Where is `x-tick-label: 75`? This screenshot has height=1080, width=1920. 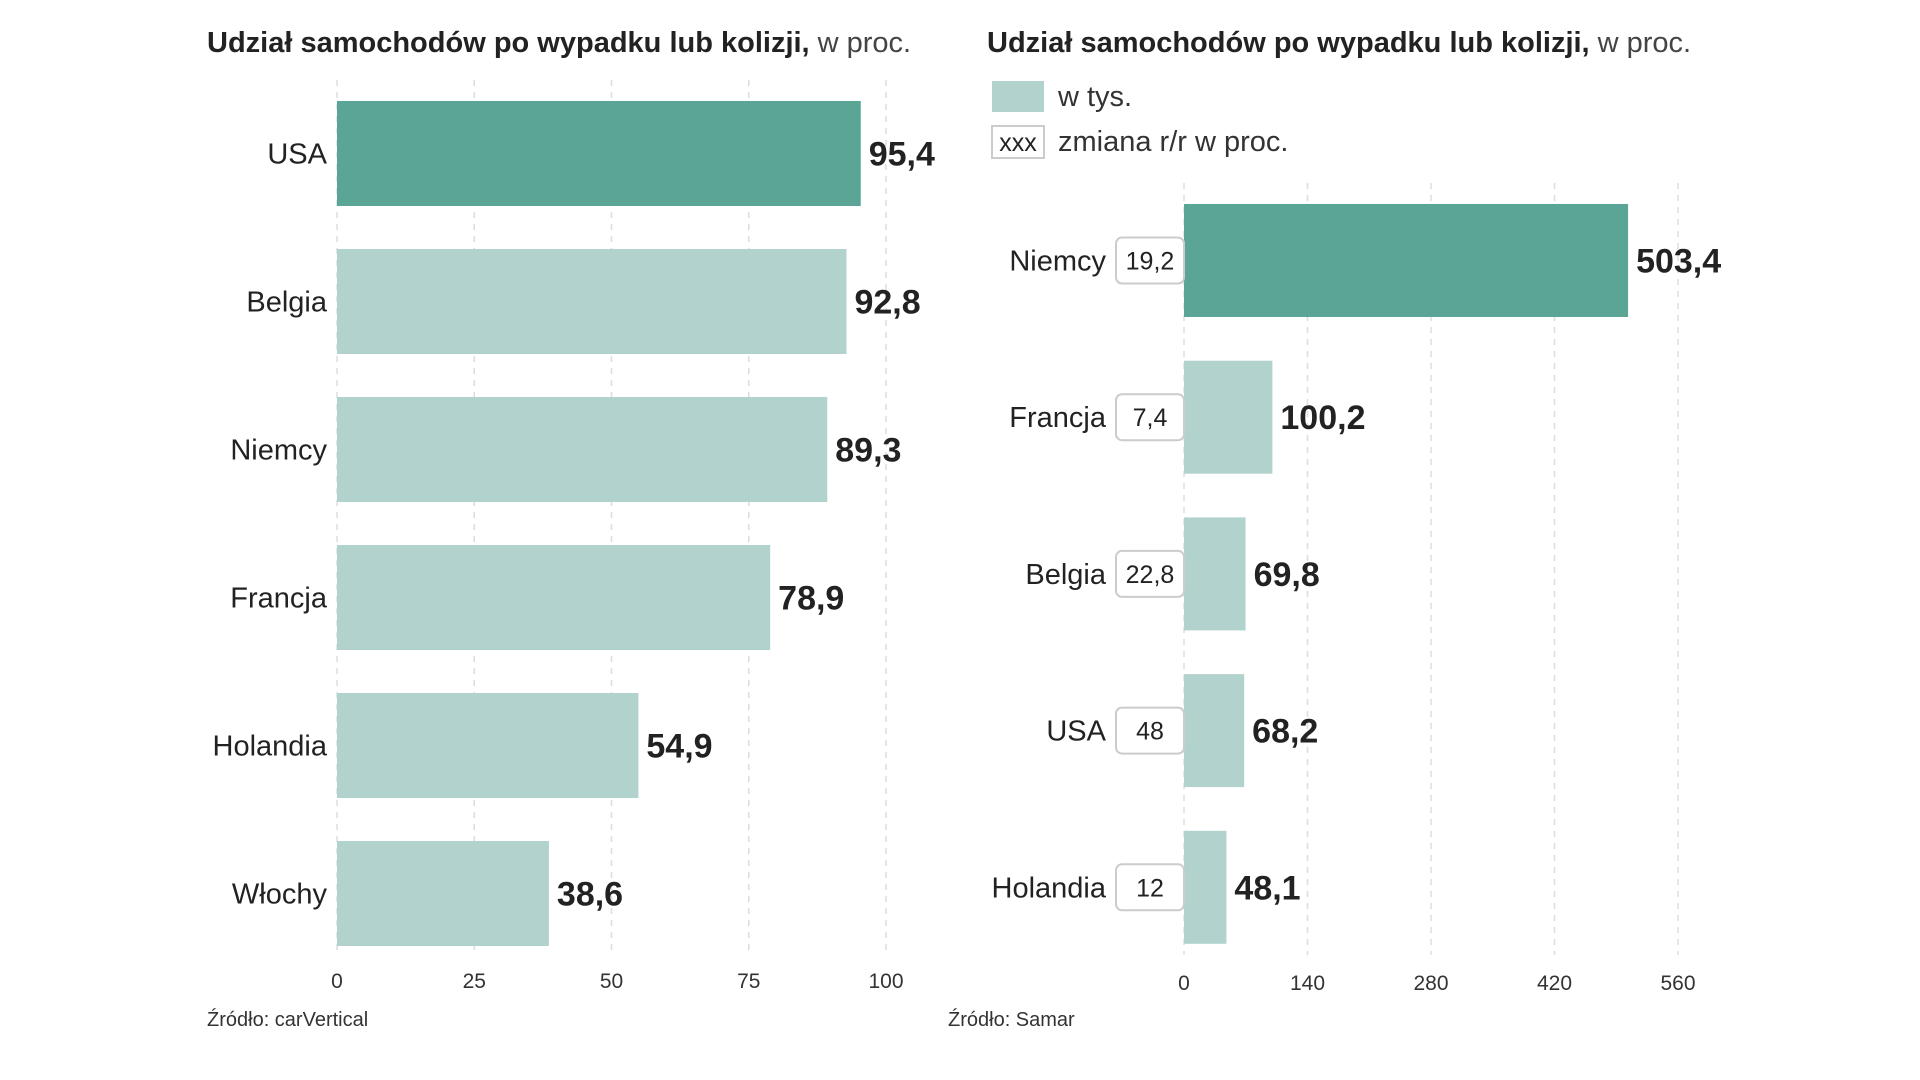 x-tick-label: 75 is located at coordinates (748, 981).